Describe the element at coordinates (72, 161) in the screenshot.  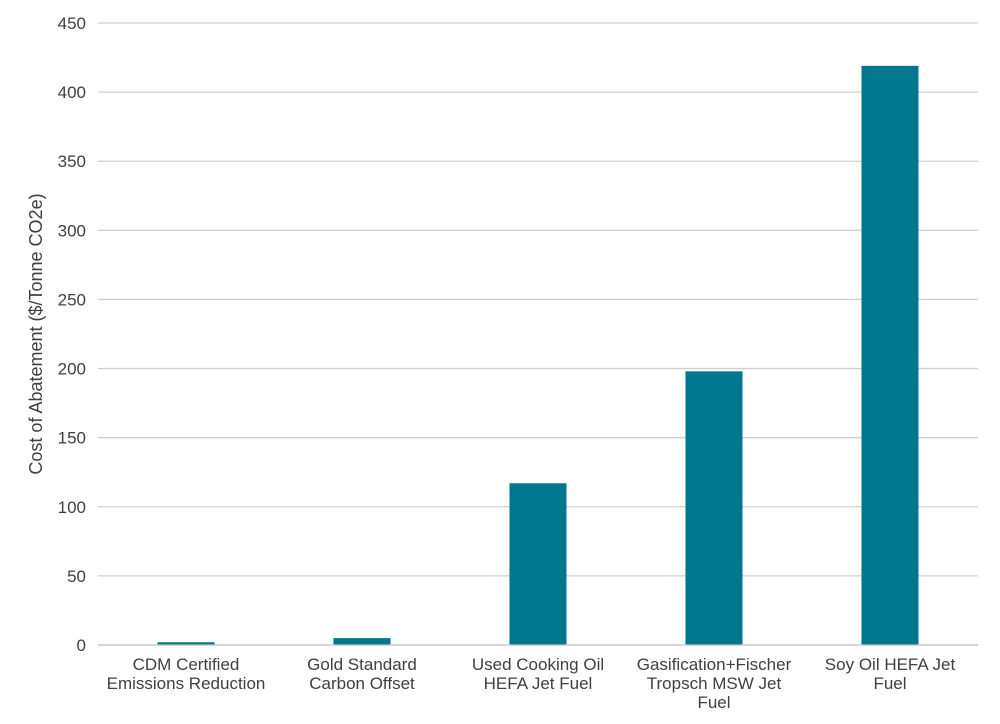
I see `y-tick-label: 350` at that location.